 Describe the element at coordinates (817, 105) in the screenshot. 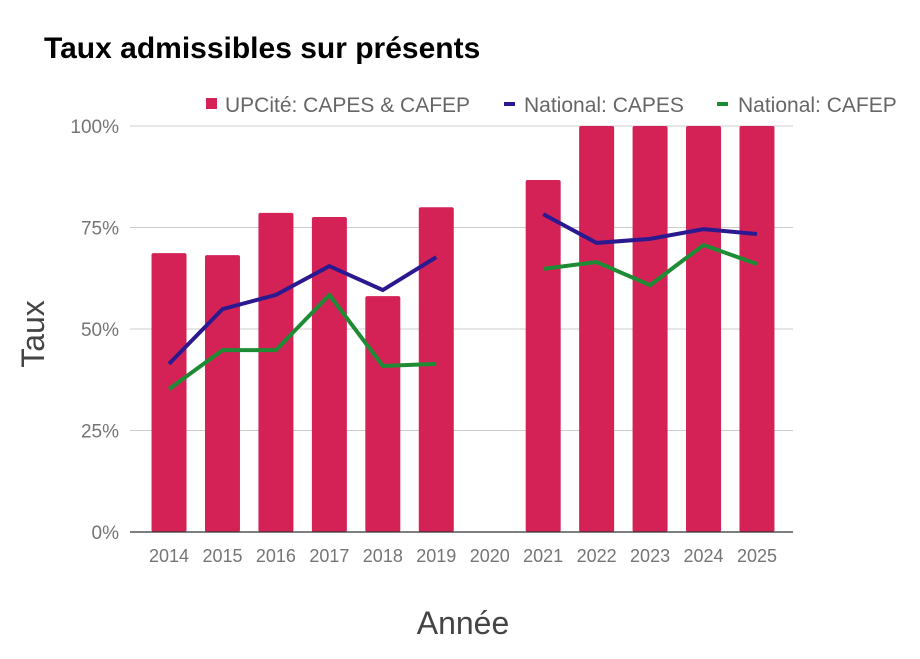

I see `legend-label-national-cafep: National: CAFEP` at that location.